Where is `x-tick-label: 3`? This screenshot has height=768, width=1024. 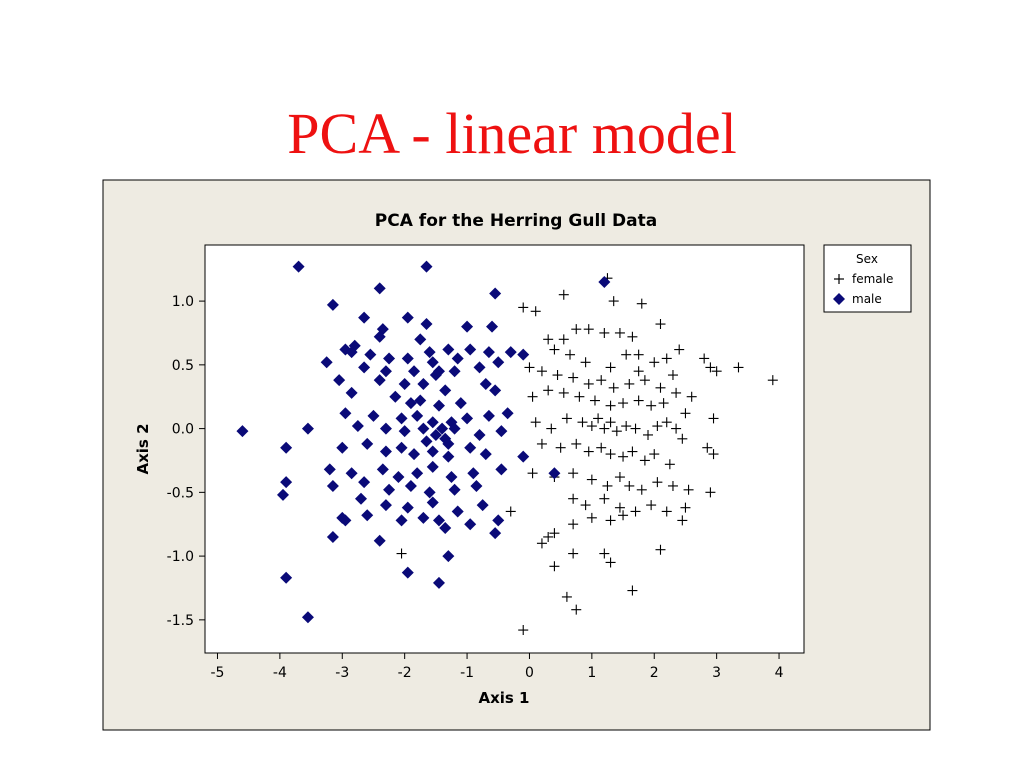
x-tick-label: 3 is located at coordinates (716, 673).